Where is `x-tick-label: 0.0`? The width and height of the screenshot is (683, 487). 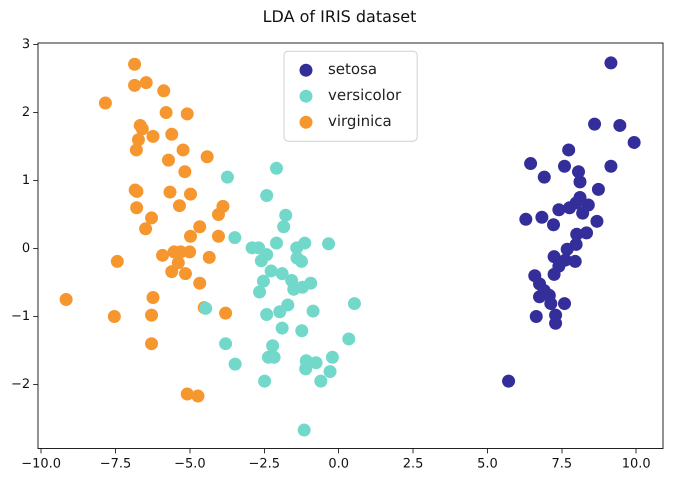
x-tick-label: 0.0 is located at coordinates (339, 464).